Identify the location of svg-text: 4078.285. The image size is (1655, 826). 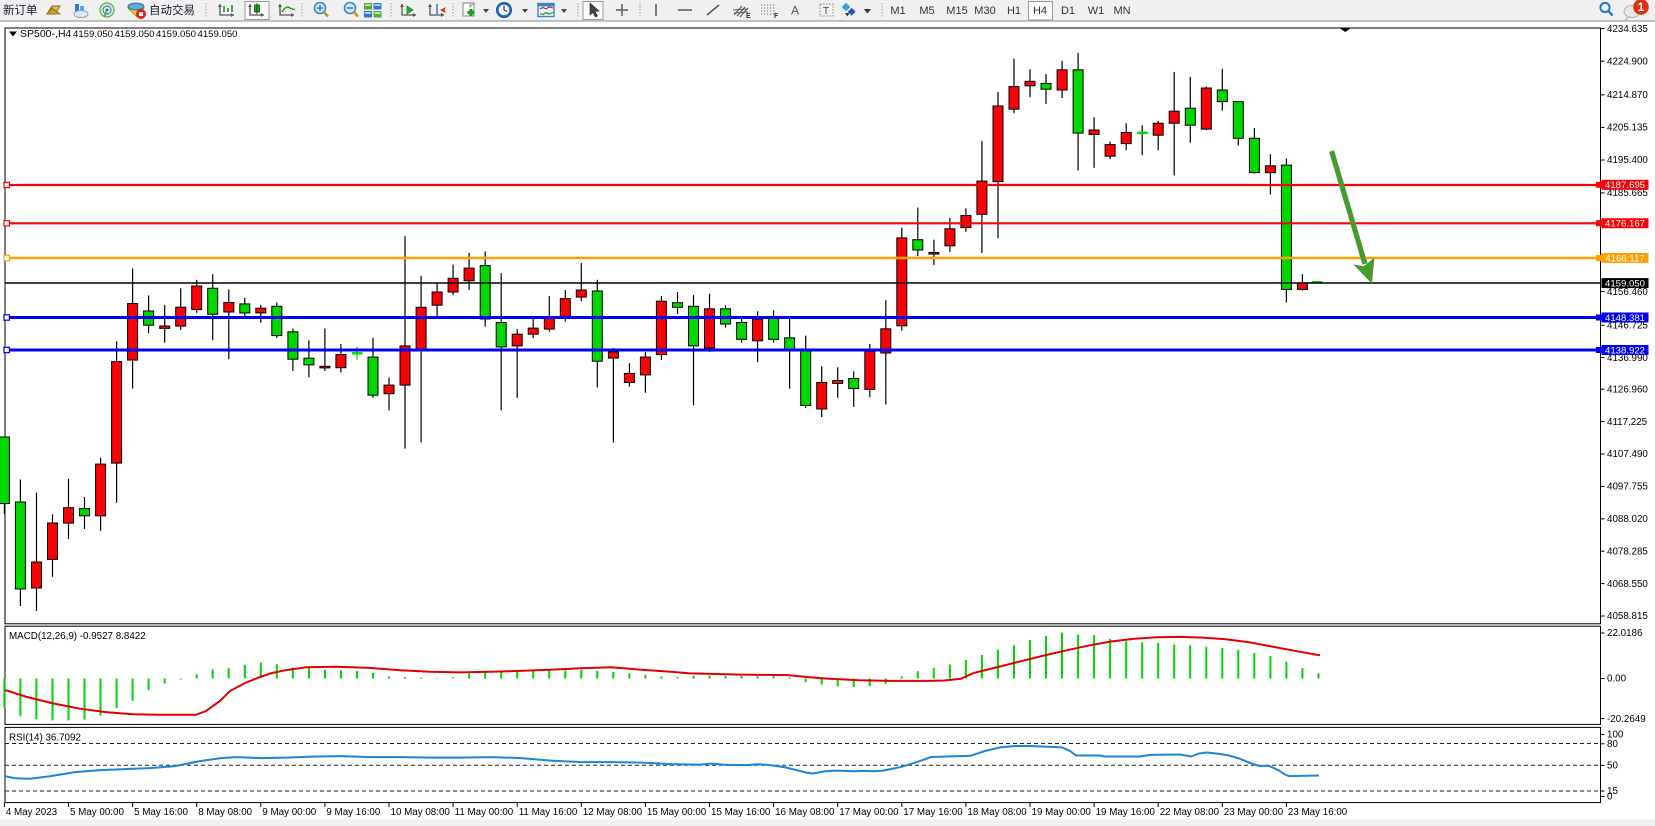
(1627, 551).